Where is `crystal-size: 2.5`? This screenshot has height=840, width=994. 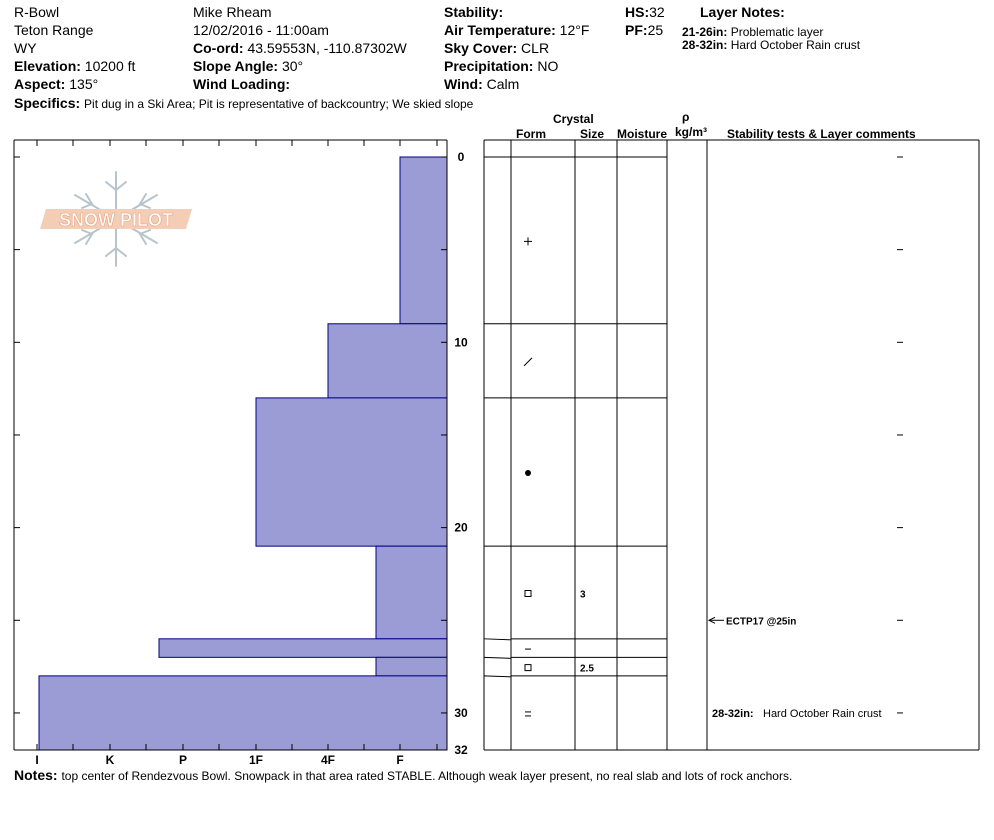 crystal-size: 2.5 is located at coordinates (587, 669).